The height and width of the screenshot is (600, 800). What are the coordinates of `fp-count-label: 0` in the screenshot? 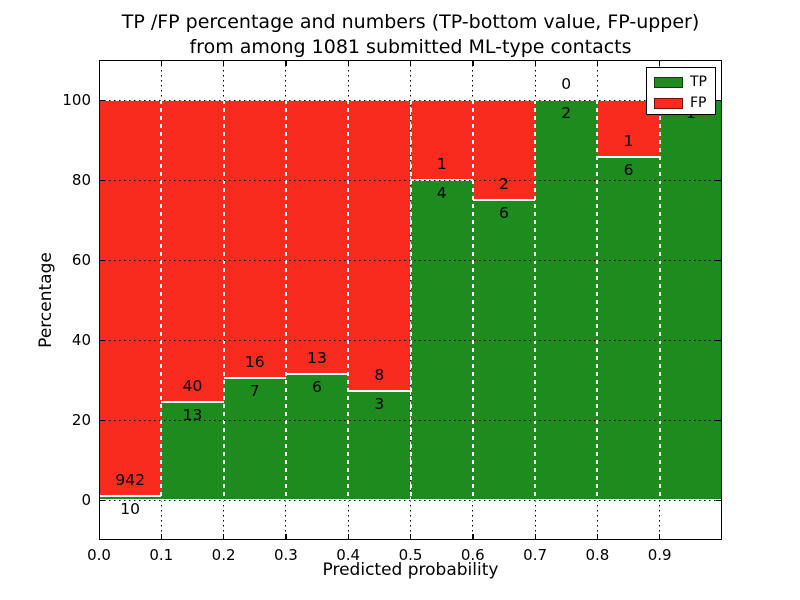 It's located at (566, 84).